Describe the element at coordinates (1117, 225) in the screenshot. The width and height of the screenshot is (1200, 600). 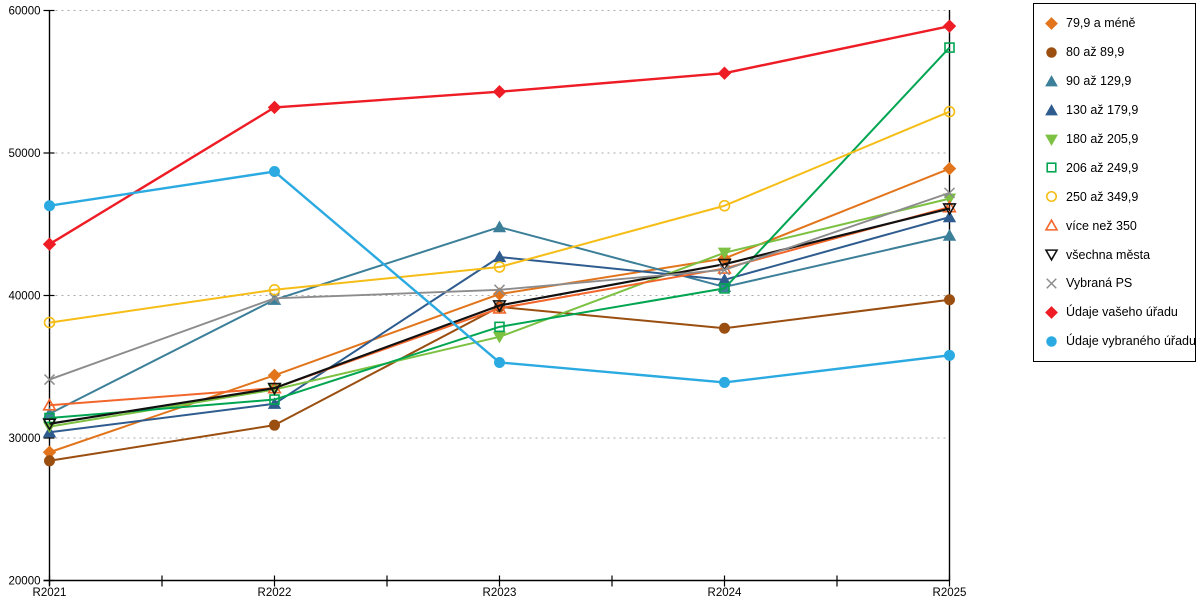
I see `legend-entry: více než 350` at that location.